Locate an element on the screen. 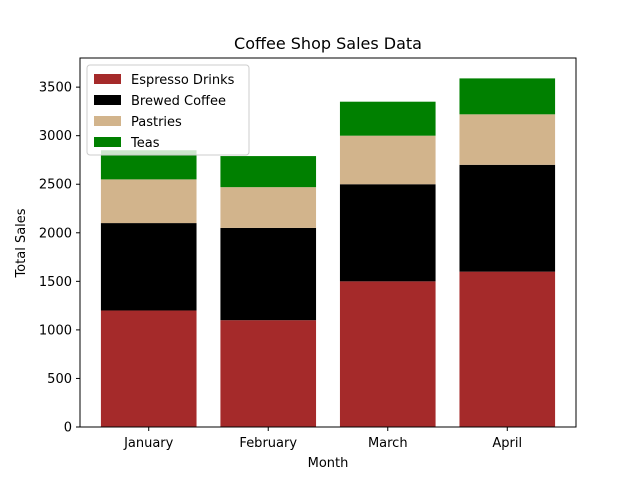 The height and width of the screenshot is (480, 640). legend-box is located at coordinates (168, 110).